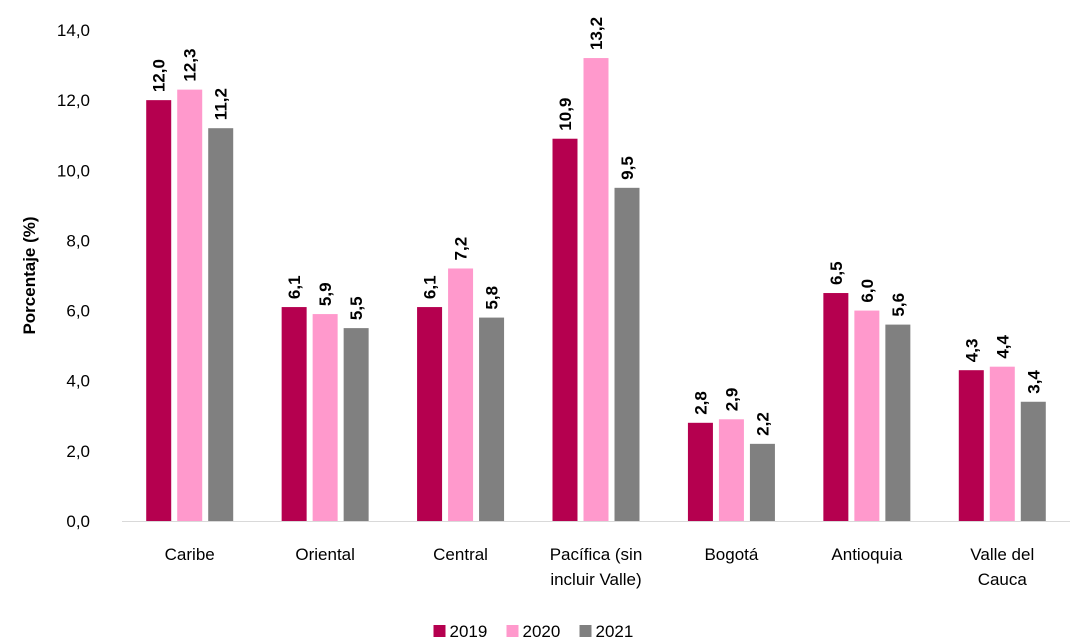 The height and width of the screenshot is (643, 1086). I want to click on data-label: 5,9, so click(325, 294).